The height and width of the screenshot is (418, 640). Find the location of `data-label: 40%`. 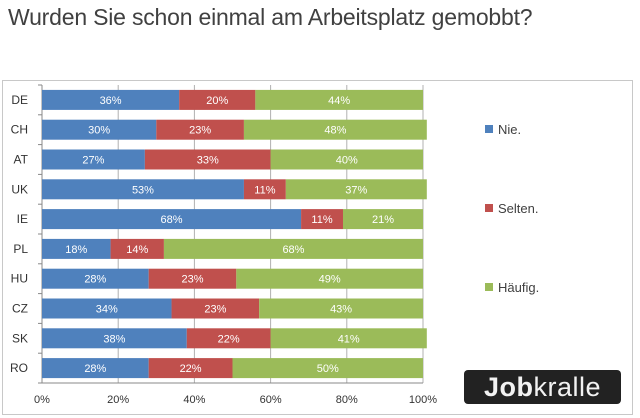

data-label: 40% is located at coordinates (347, 161).